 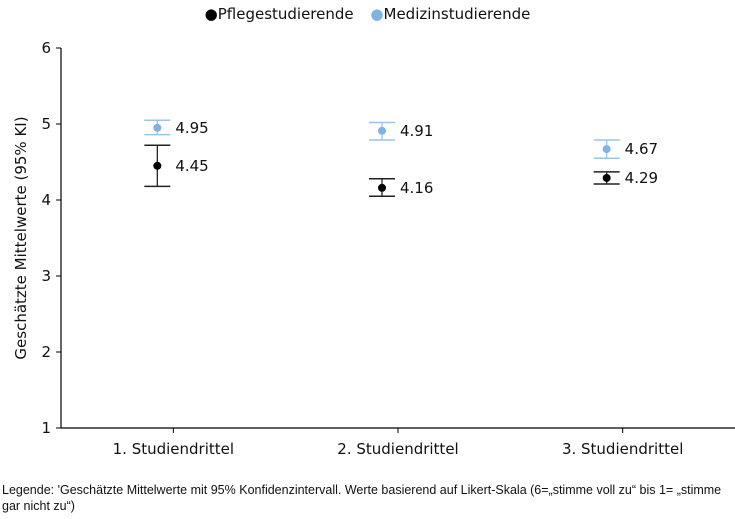 I want to click on y-tick-label: 5, so click(x=46, y=124).